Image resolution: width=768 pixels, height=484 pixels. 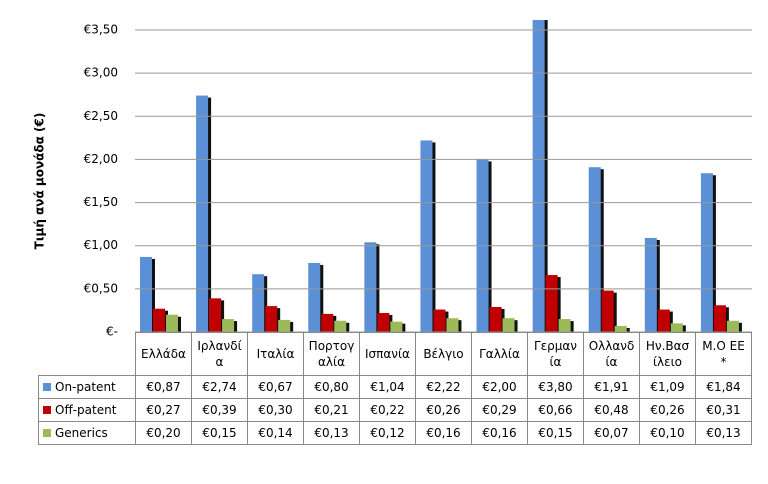 What do you see at coordinates (219, 387) in the screenshot?
I see `value-cell: €2,74` at bounding box center [219, 387].